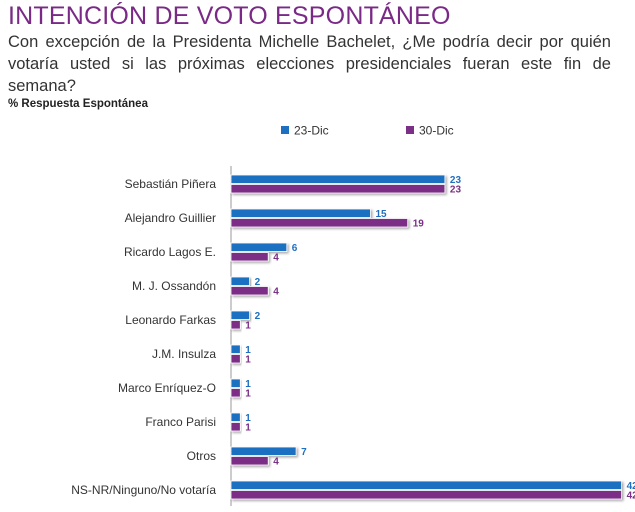 The image size is (635, 512). I want to click on data-label: 6, so click(295, 248).